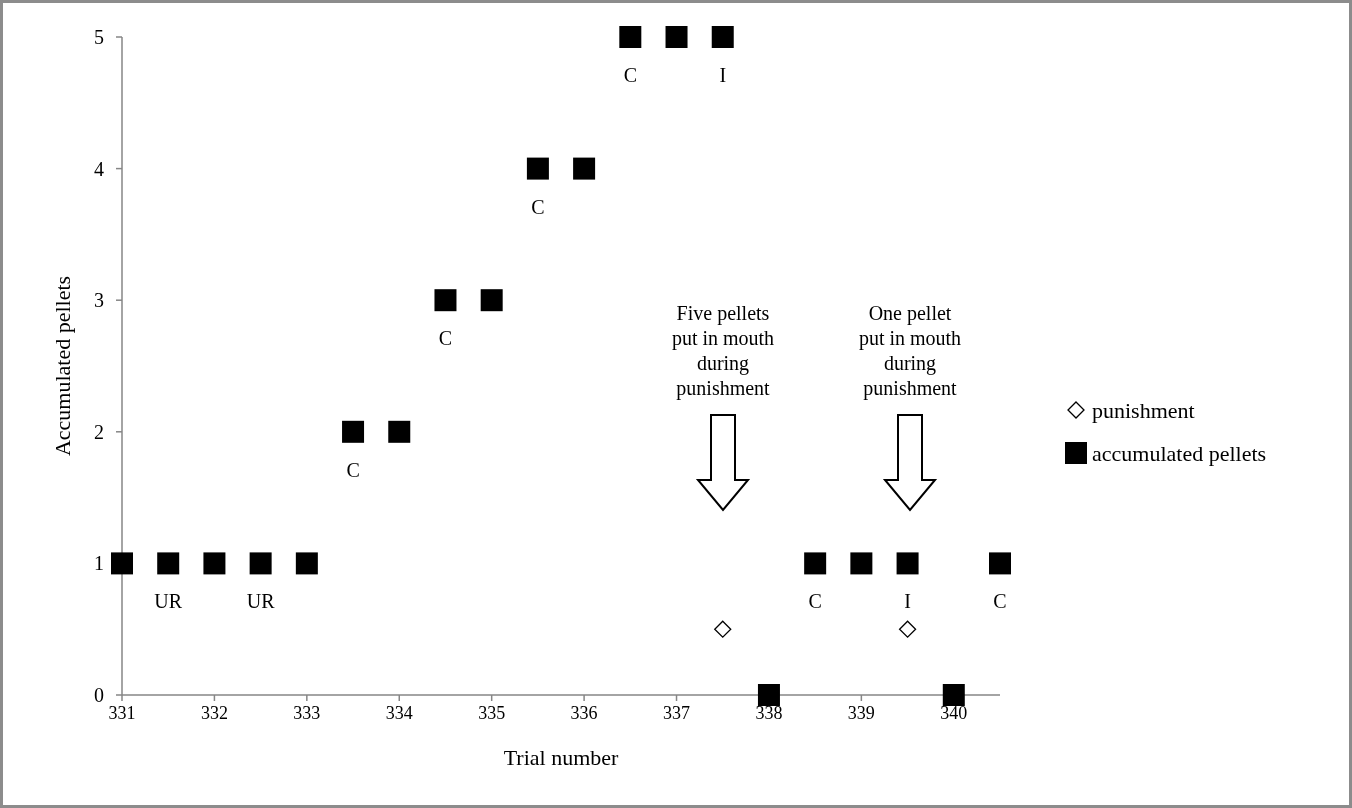 The width and height of the screenshot is (1352, 808). What do you see at coordinates (584, 713) in the screenshot?
I see `x-tick-label: 336` at bounding box center [584, 713].